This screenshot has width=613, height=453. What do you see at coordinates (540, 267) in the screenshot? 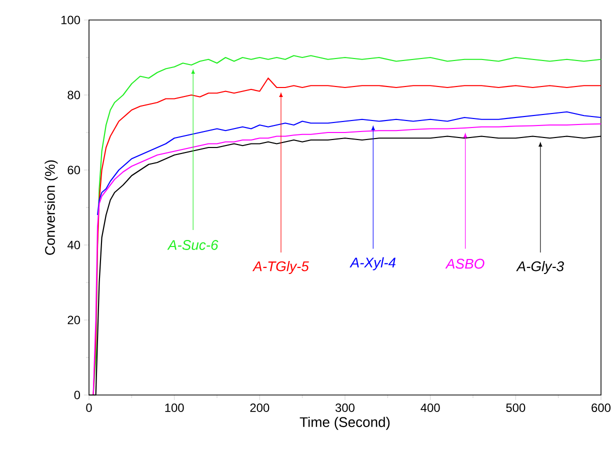
I see `text: A-Gly-3` at bounding box center [540, 267].